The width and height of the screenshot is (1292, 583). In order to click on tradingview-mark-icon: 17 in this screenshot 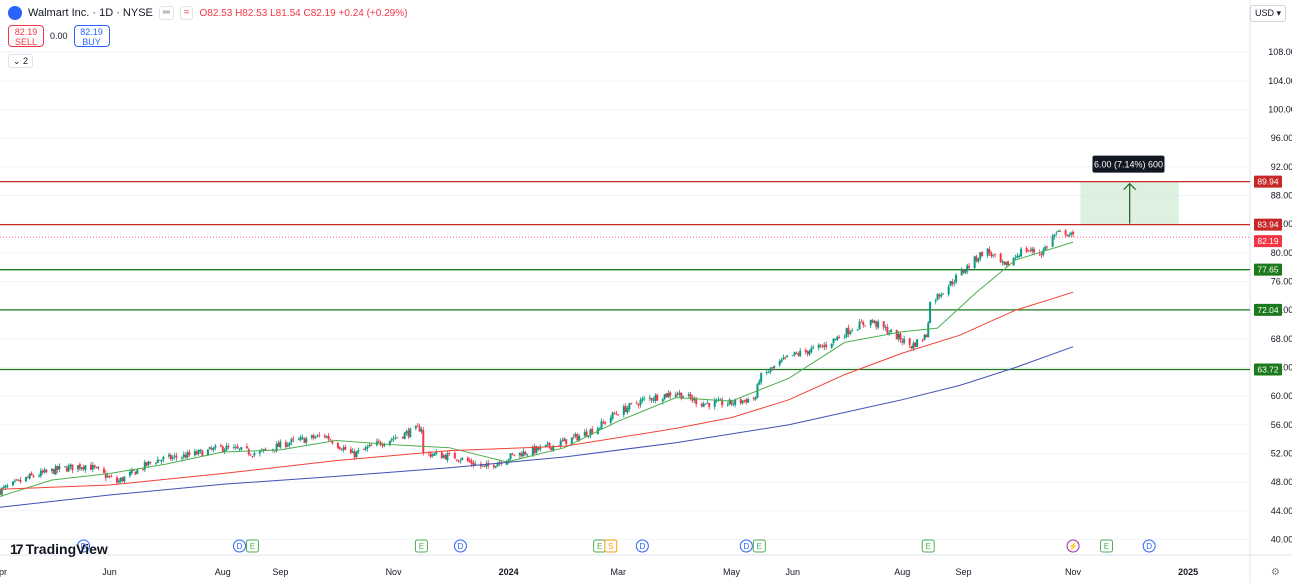, I will do `click(17, 549)`.